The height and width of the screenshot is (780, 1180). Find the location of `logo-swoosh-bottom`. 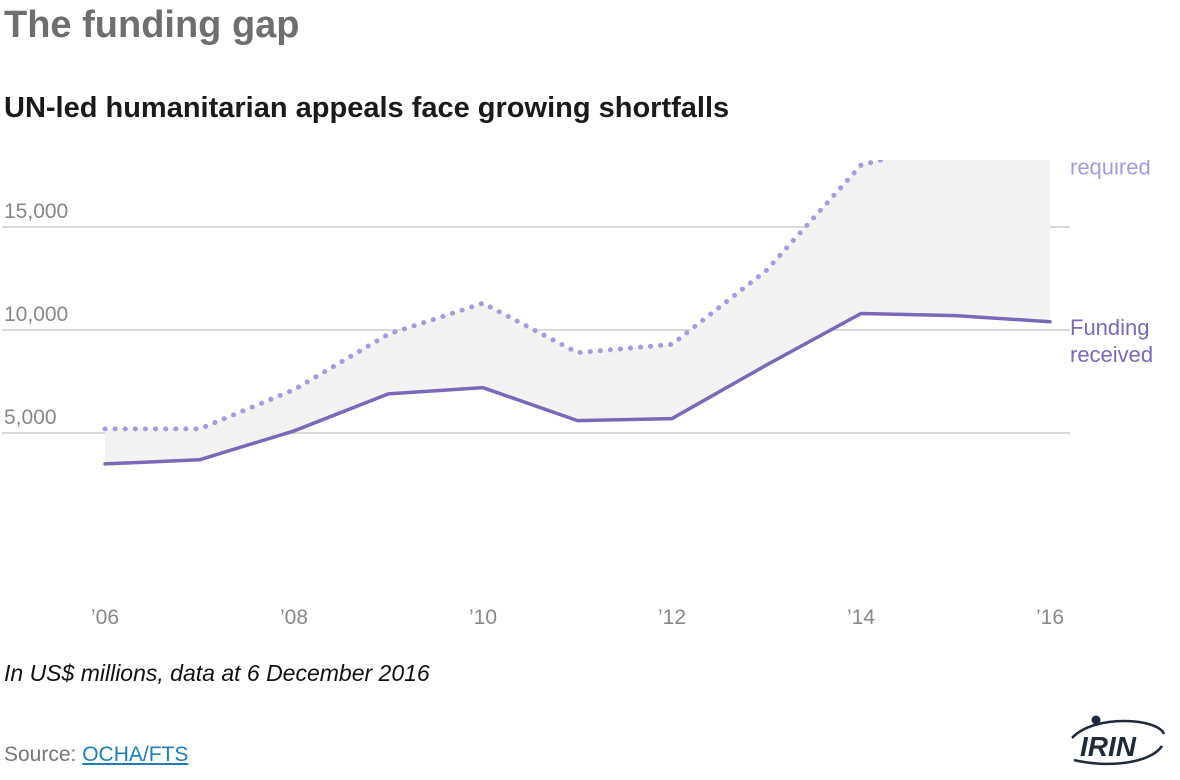

logo-swoosh-bottom is located at coordinates (1118, 755).